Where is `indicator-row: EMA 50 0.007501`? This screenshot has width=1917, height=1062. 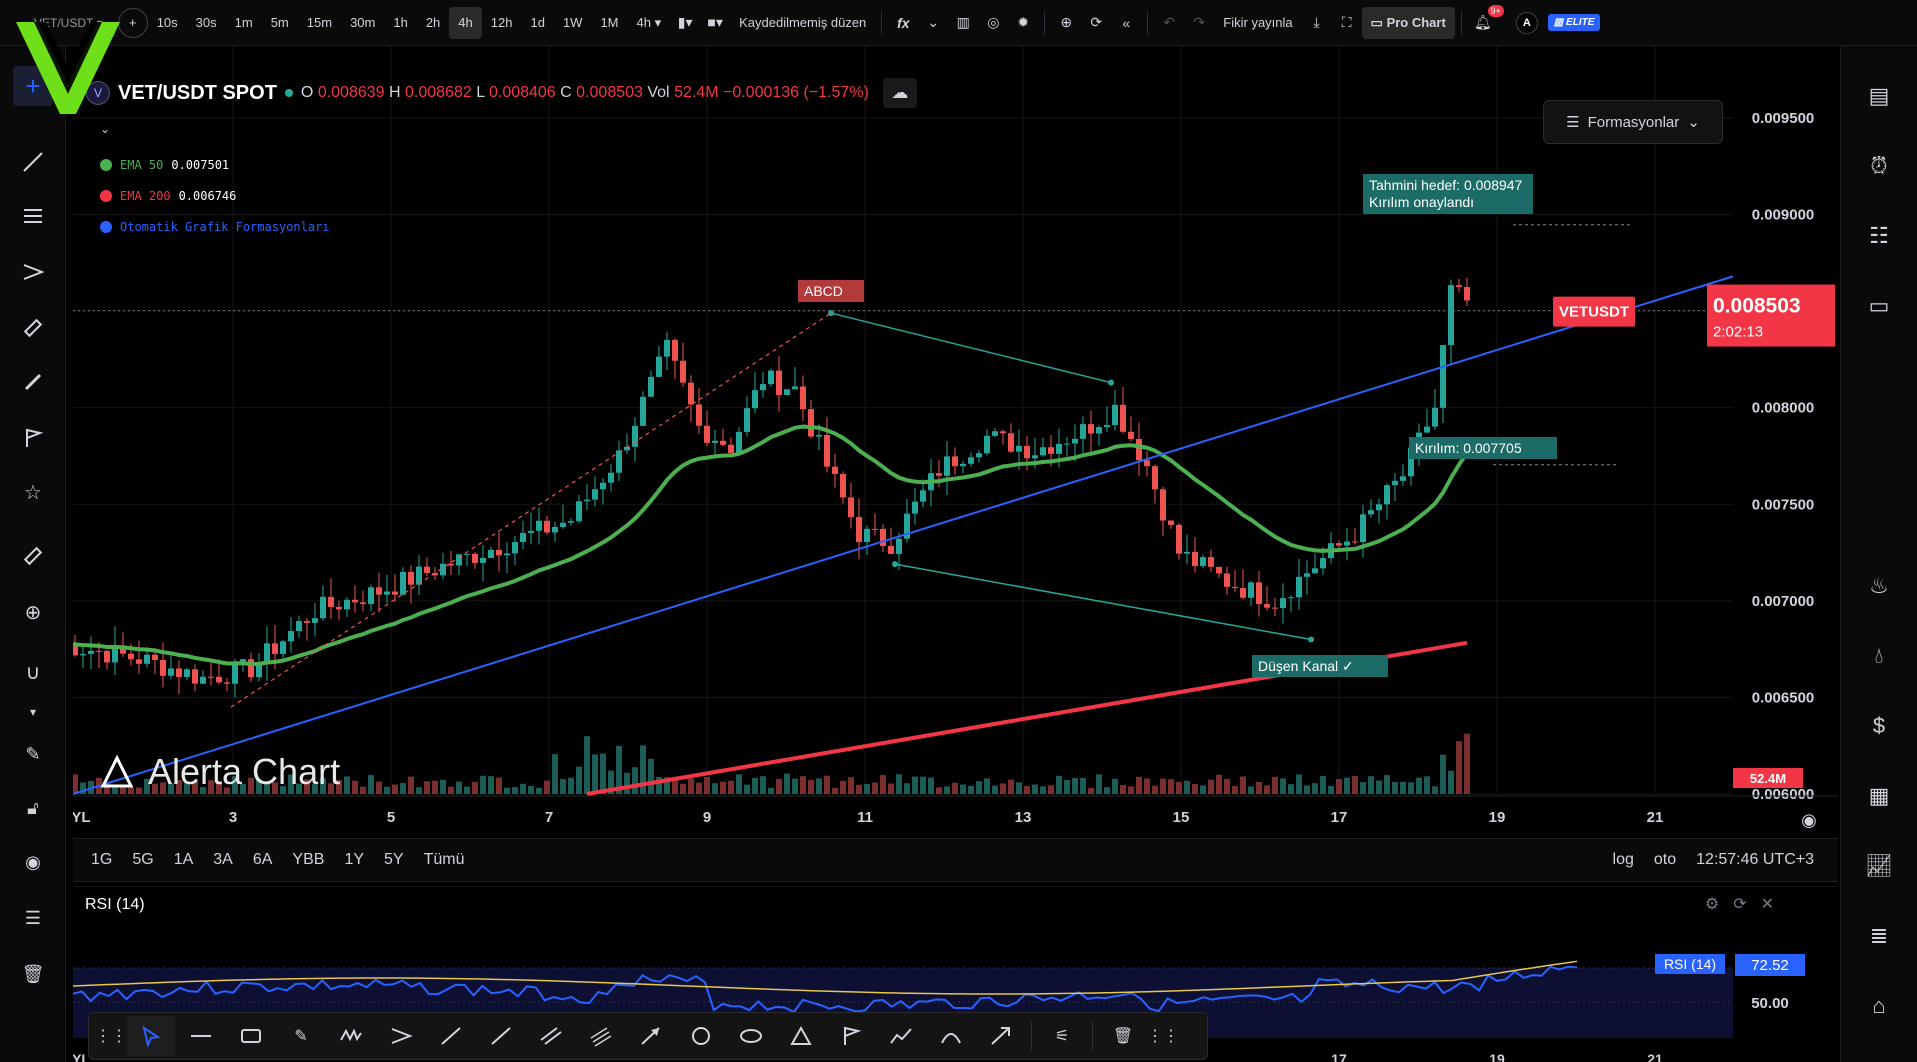 indicator-row: EMA 50 0.007501 is located at coordinates (164, 165).